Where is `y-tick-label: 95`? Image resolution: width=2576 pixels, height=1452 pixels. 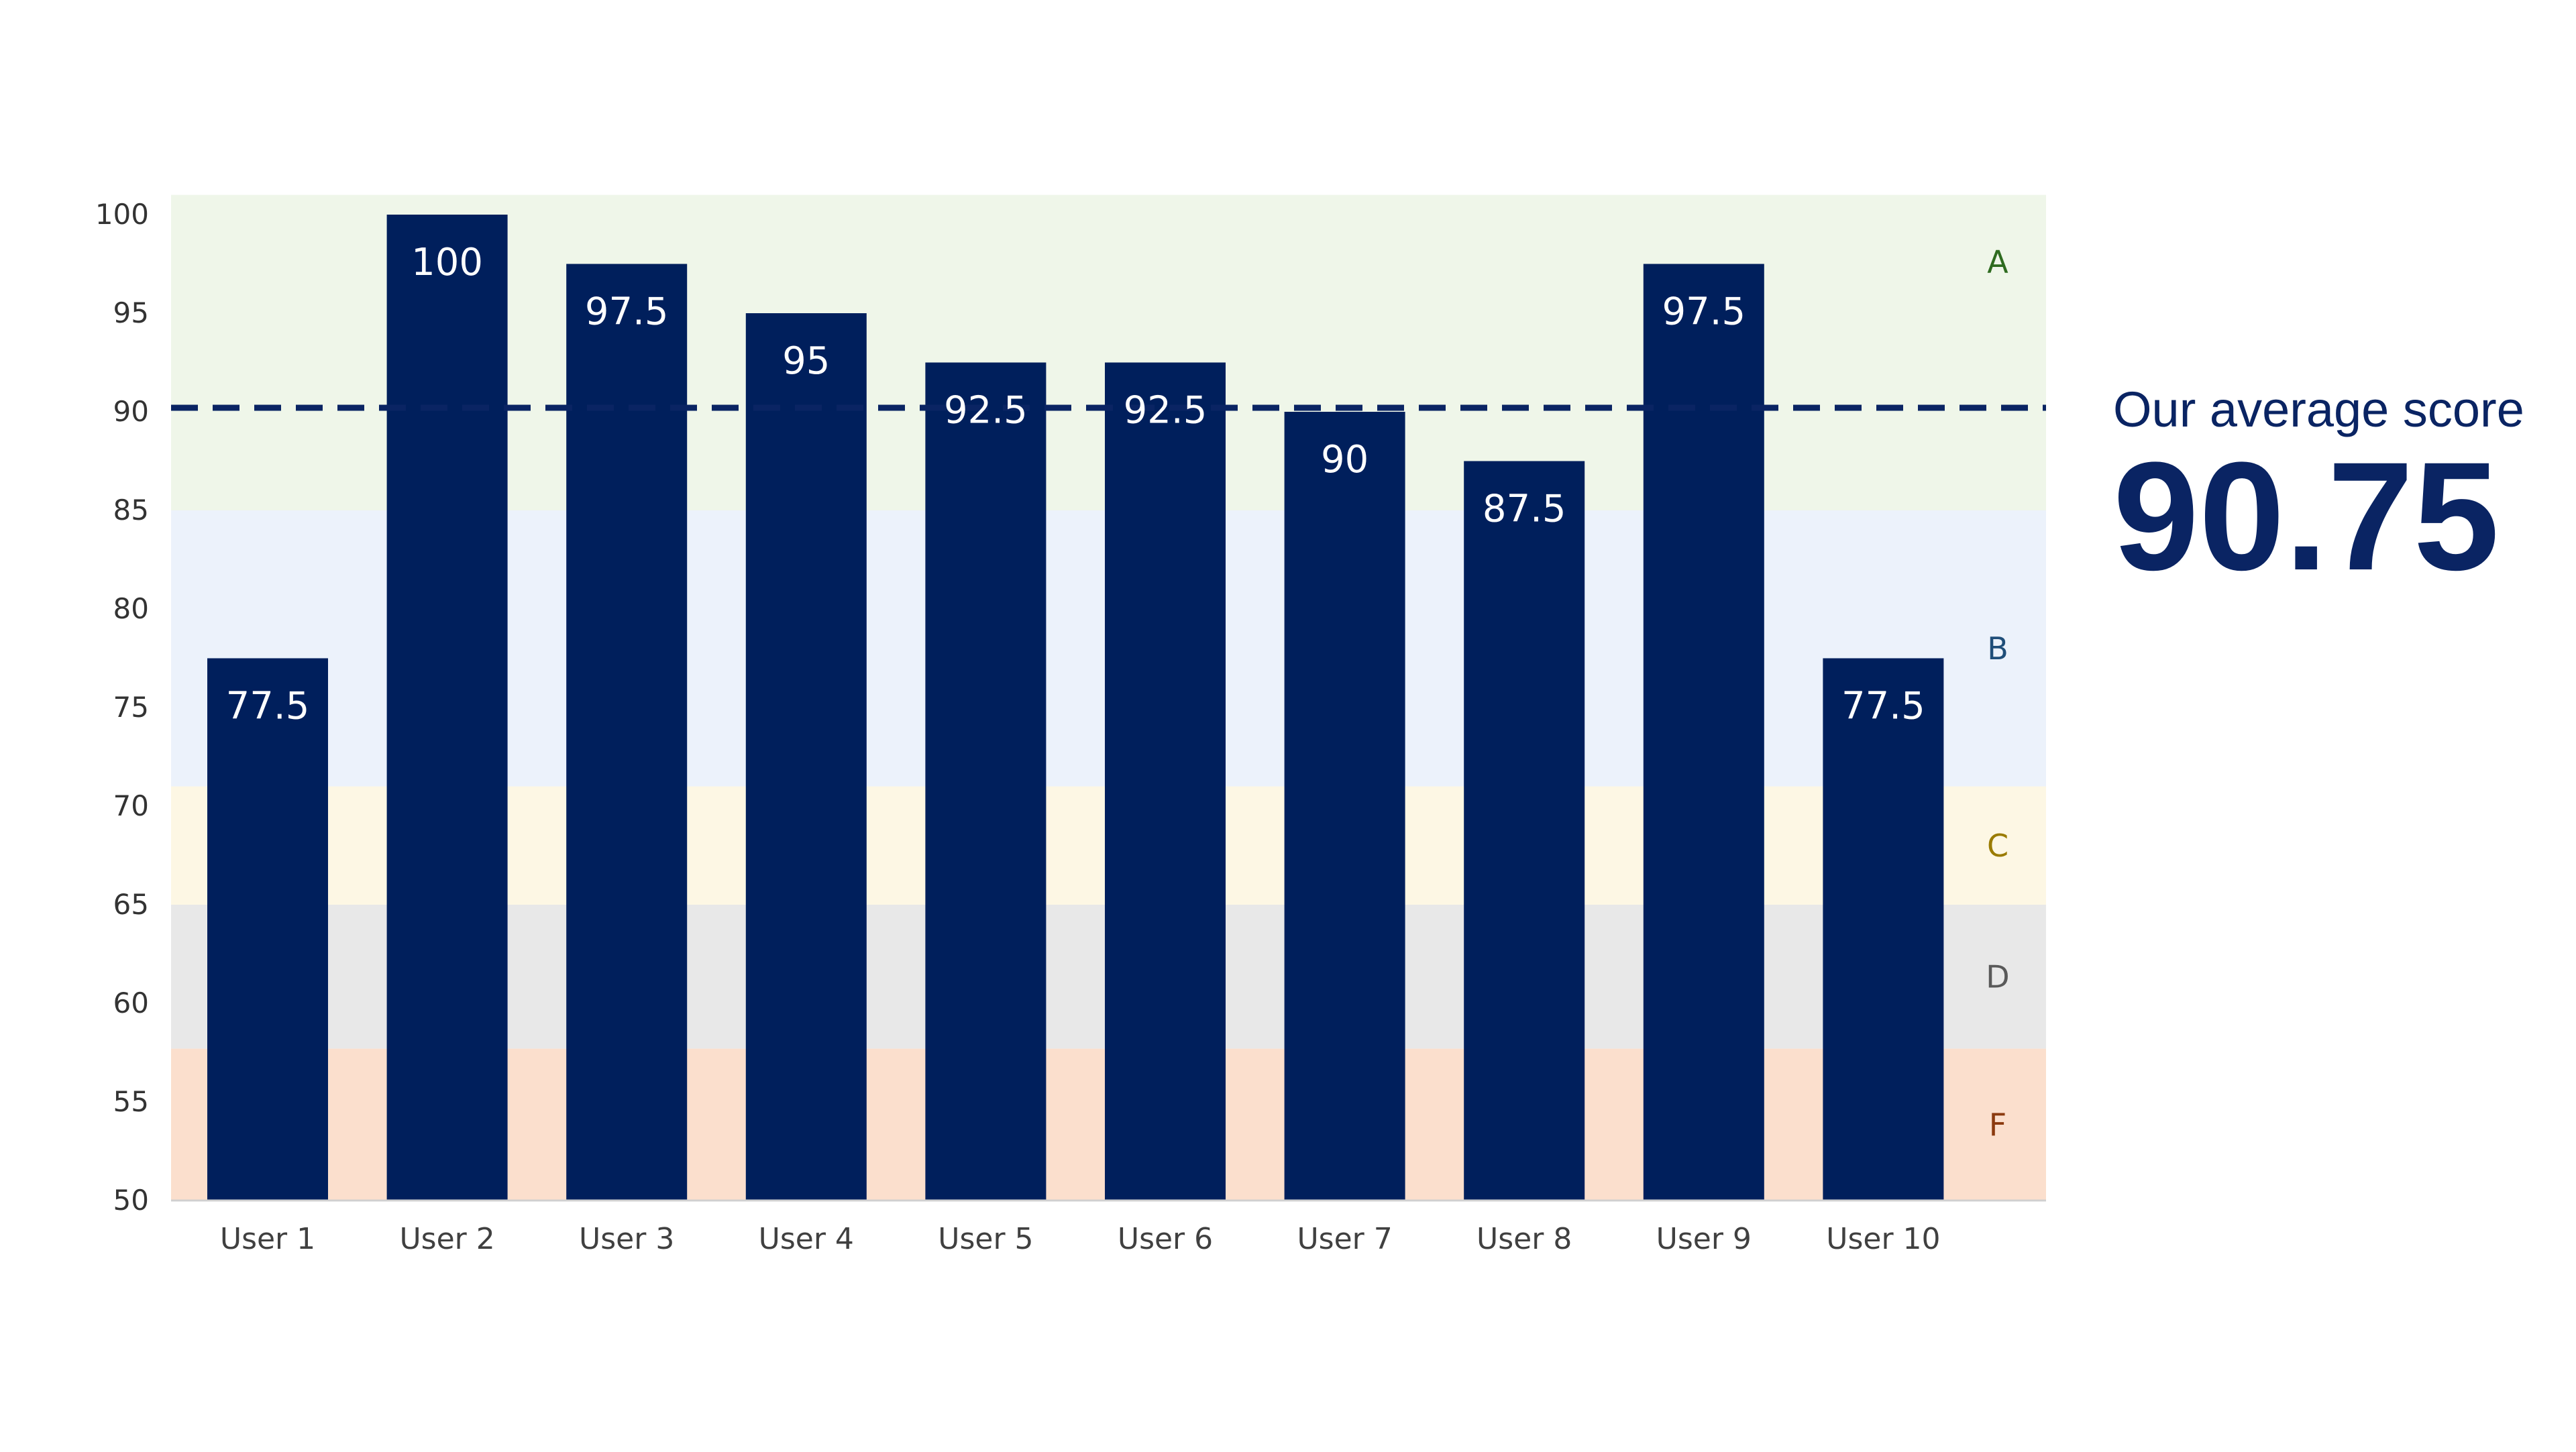 y-tick-label: 95 is located at coordinates (131, 312).